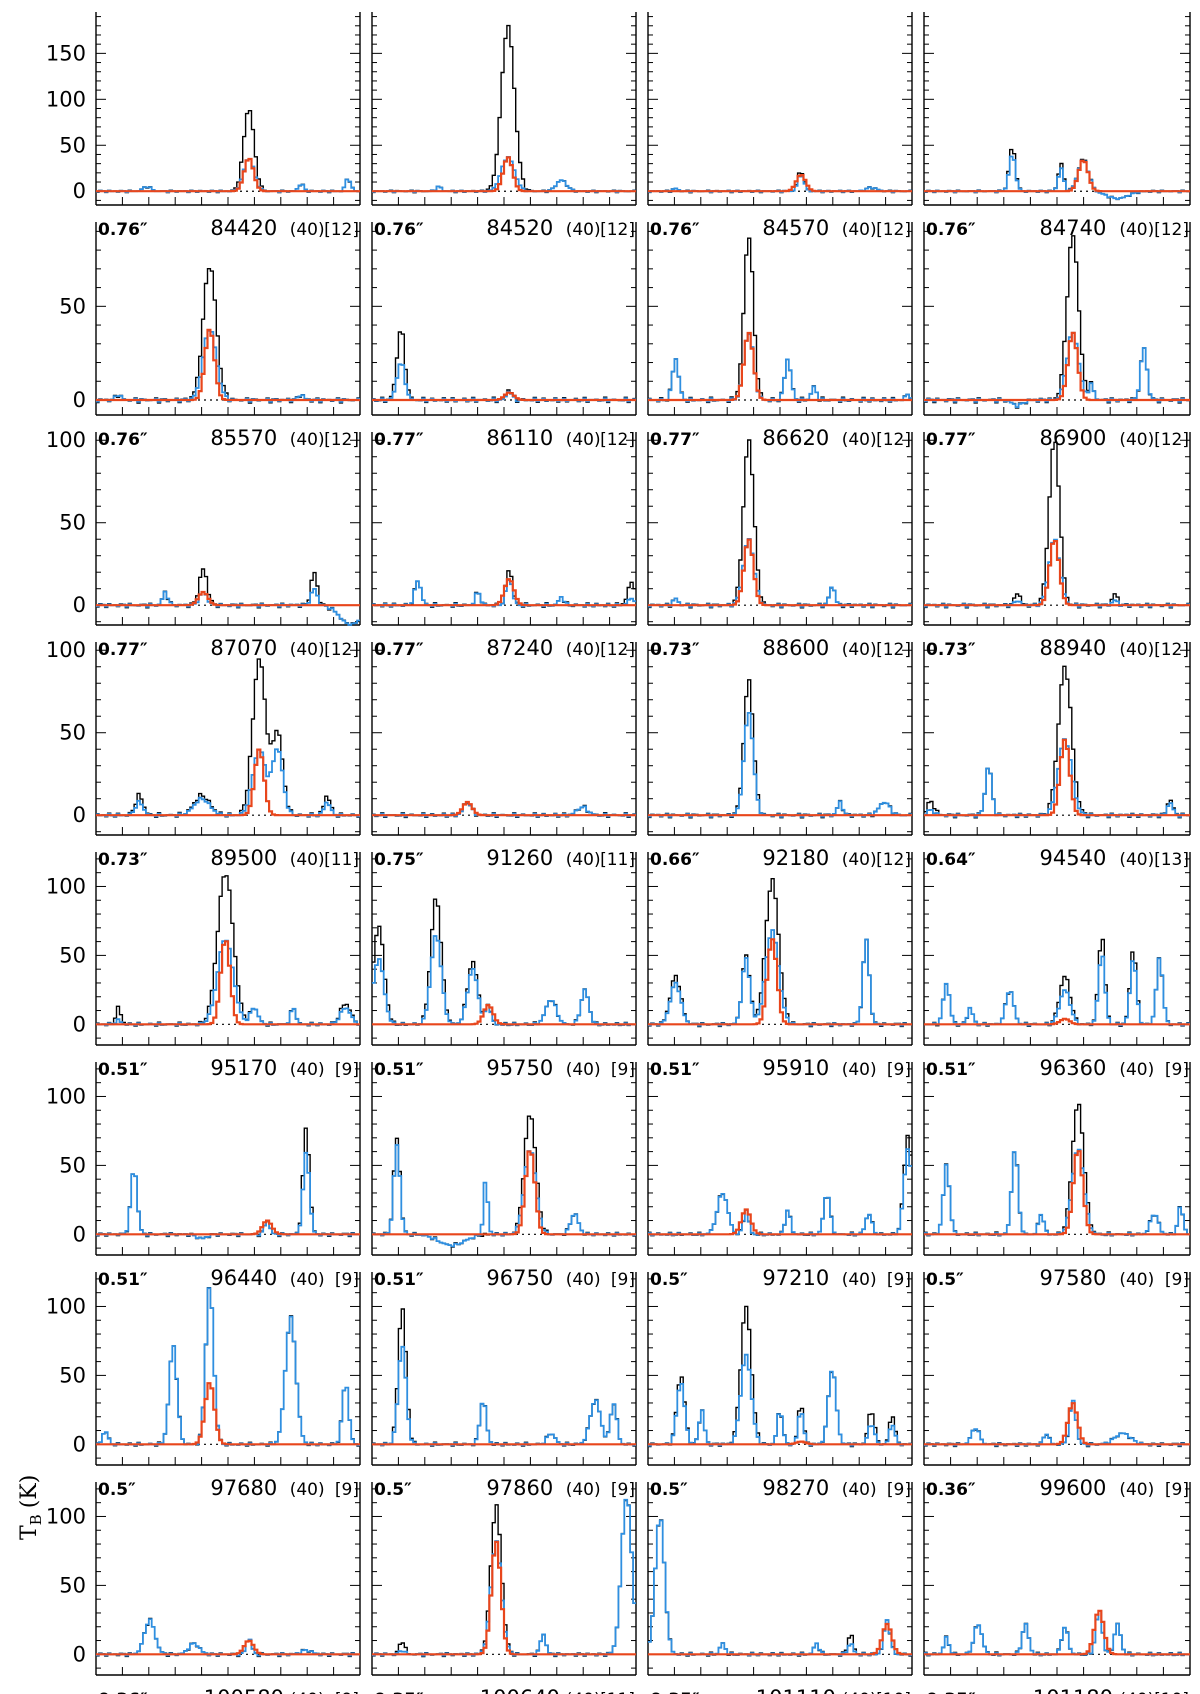 This screenshot has width=1200, height=1694. What do you see at coordinates (243, 1278) in the screenshot?
I see `frequency-label: 96440` at bounding box center [243, 1278].